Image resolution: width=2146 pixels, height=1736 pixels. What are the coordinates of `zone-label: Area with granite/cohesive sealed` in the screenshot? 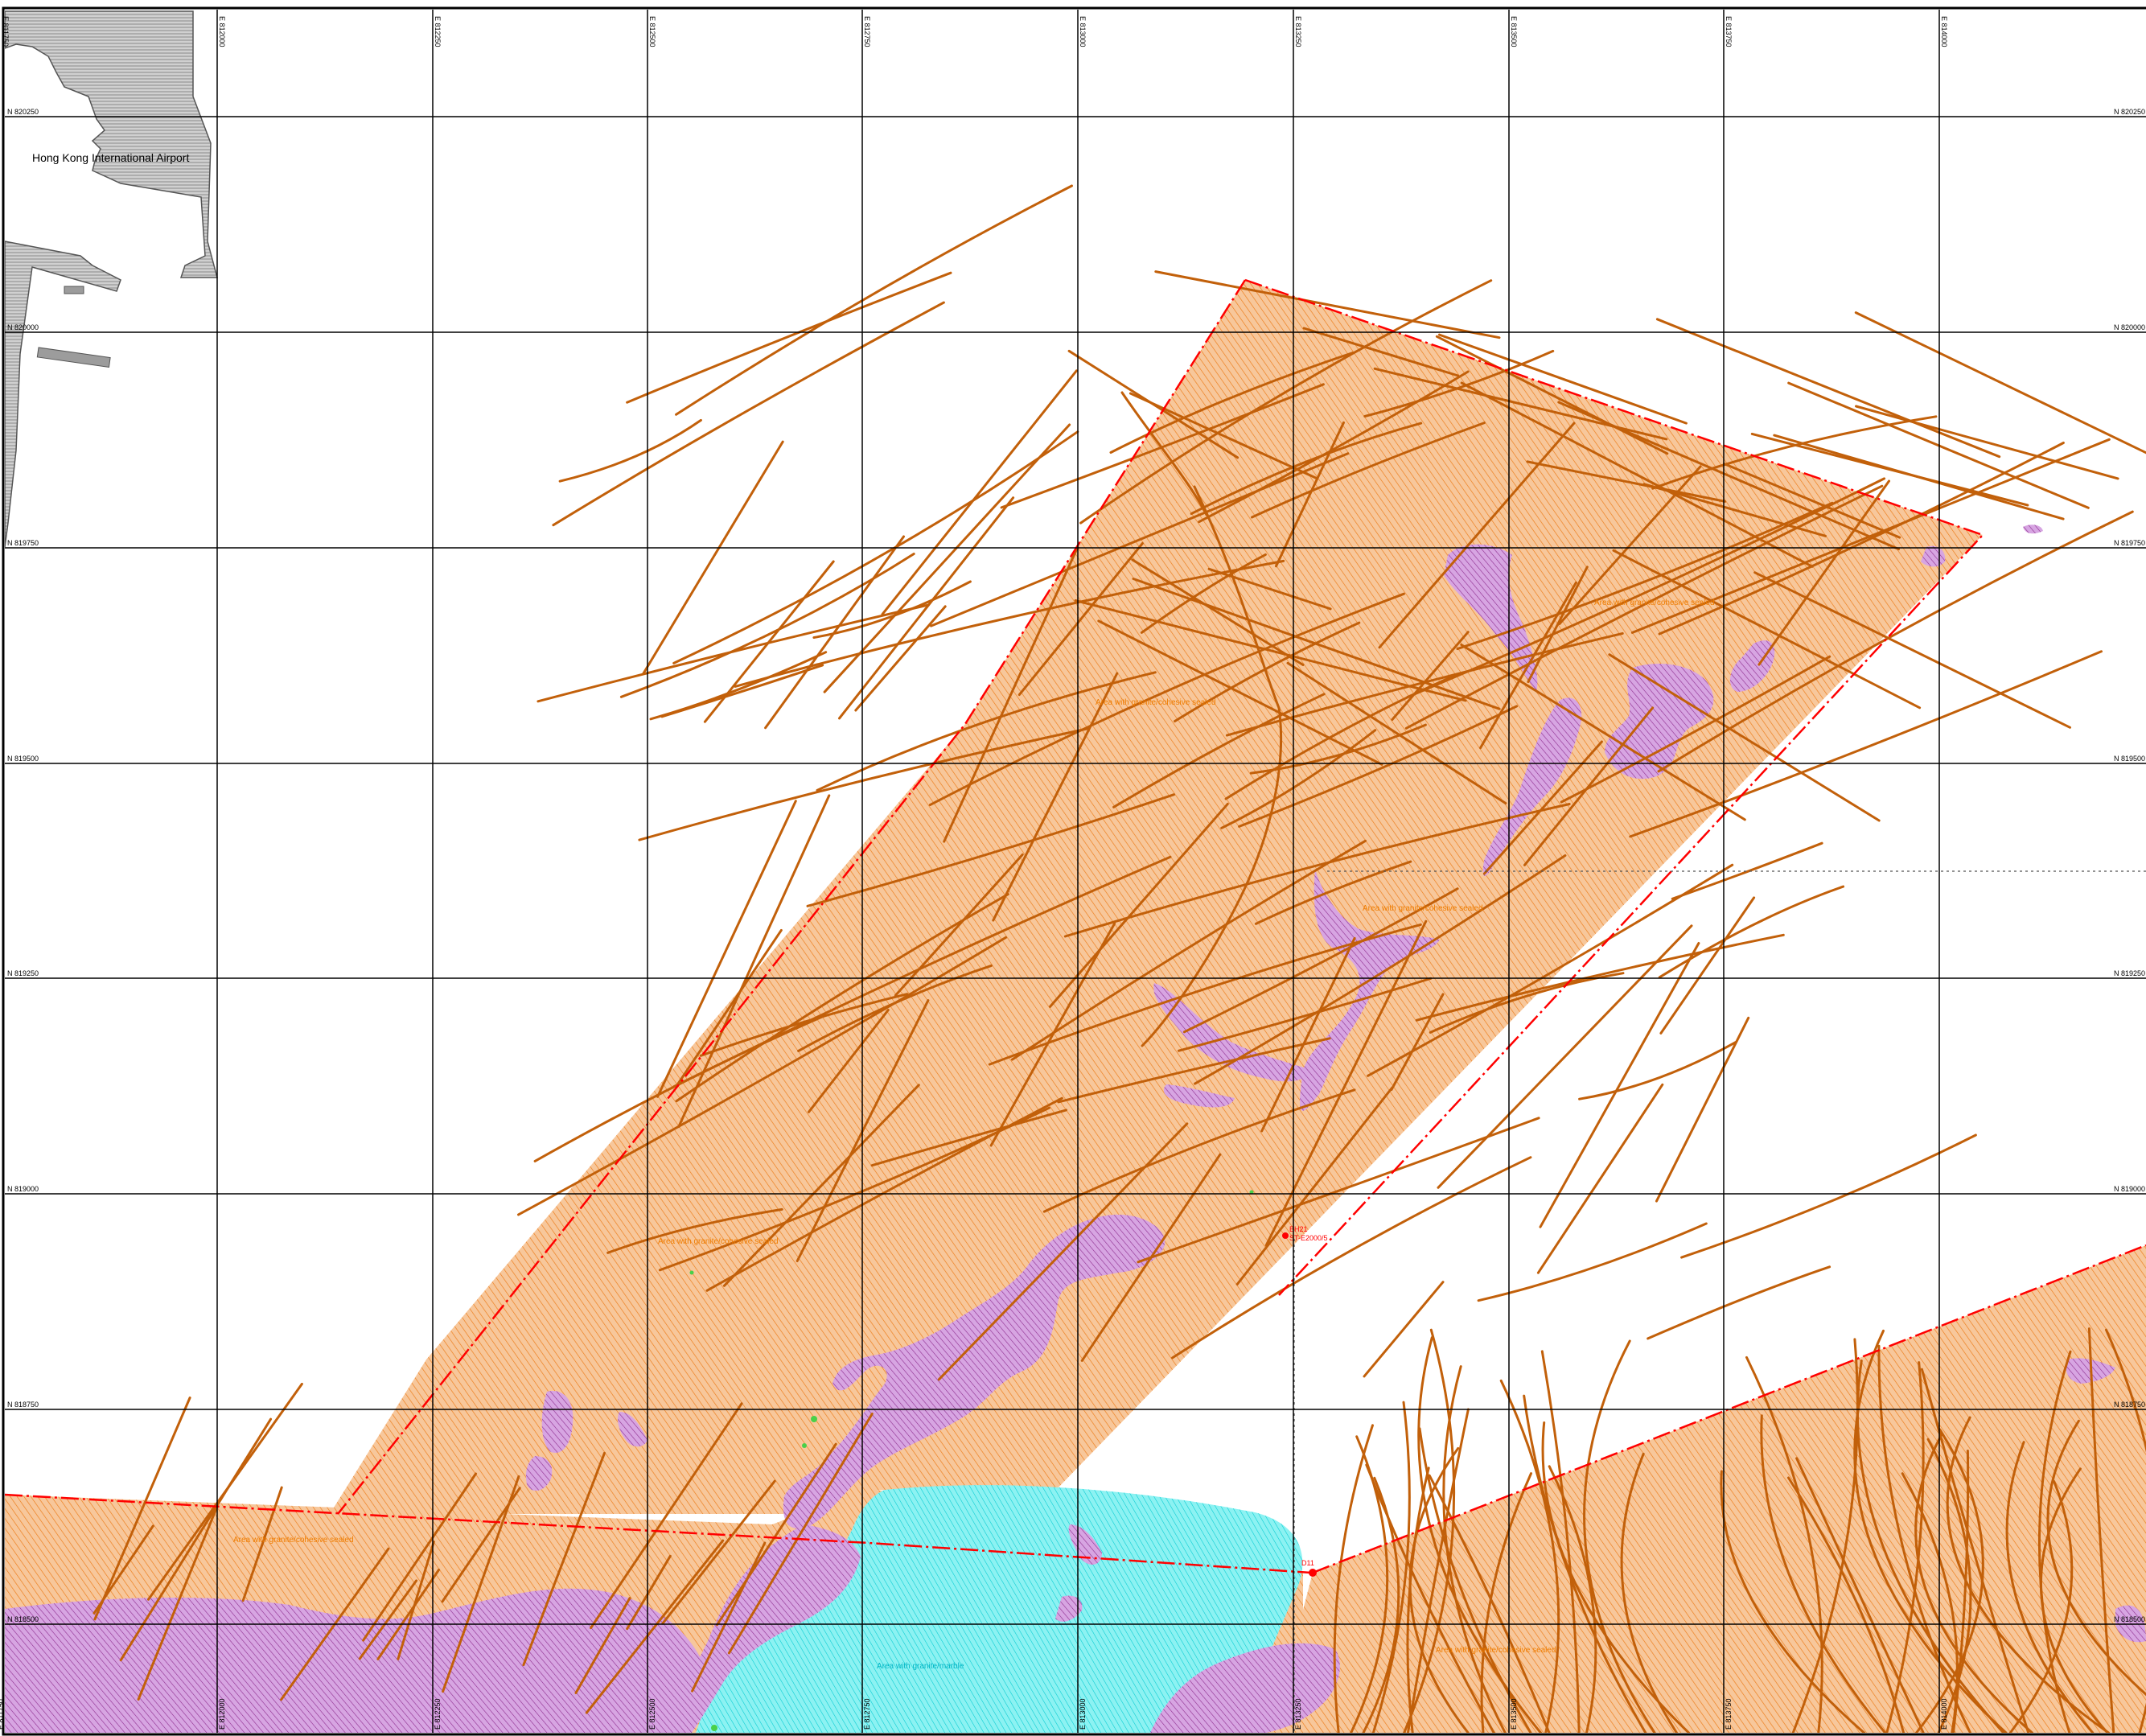 It's located at (1156, 702).